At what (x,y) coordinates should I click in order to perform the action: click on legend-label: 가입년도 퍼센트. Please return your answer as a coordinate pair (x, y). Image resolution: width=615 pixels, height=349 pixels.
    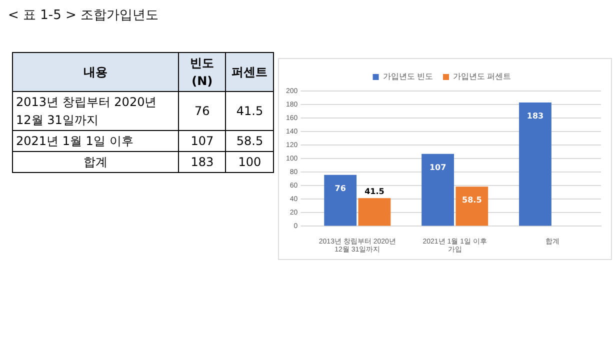
    Looking at the image, I should click on (482, 77).